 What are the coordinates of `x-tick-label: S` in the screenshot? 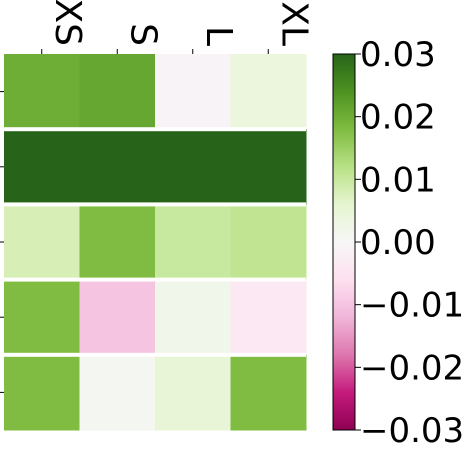 It's located at (142, 34).